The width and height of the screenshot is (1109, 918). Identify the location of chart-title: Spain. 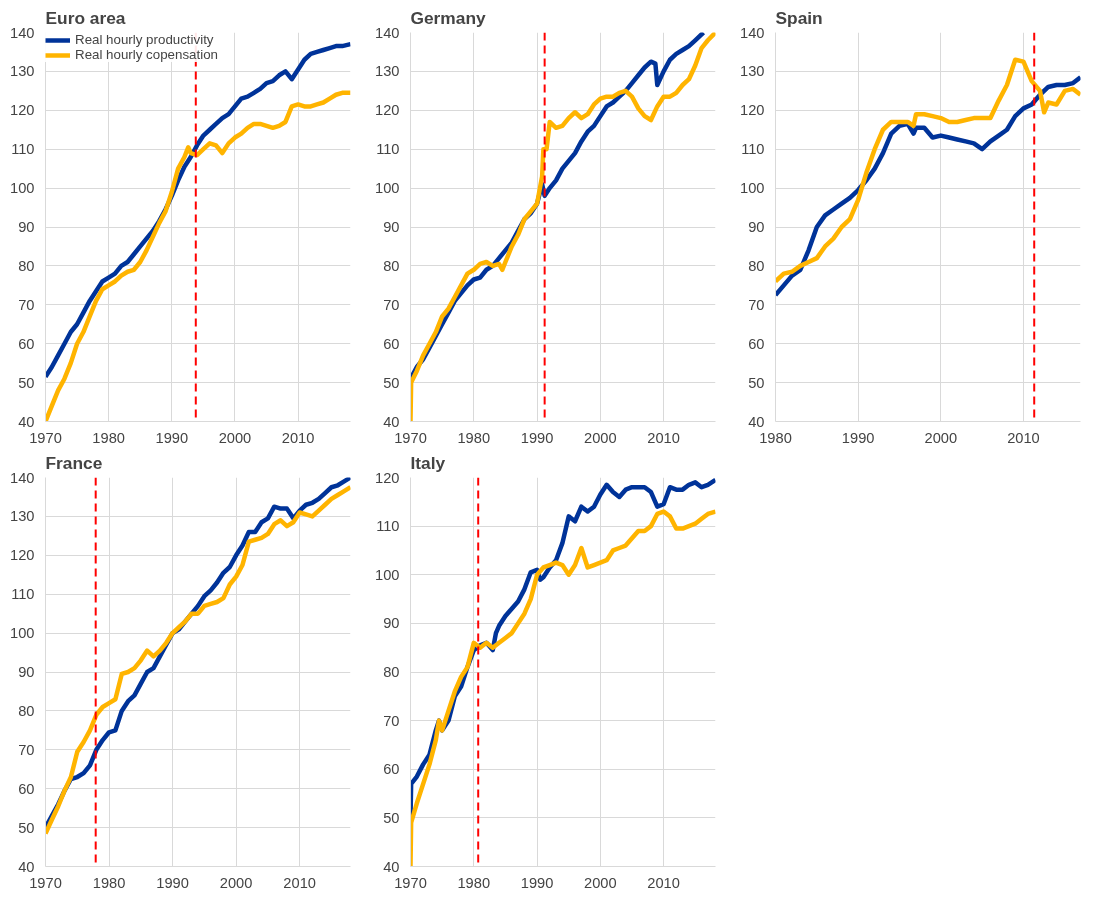
(799, 17).